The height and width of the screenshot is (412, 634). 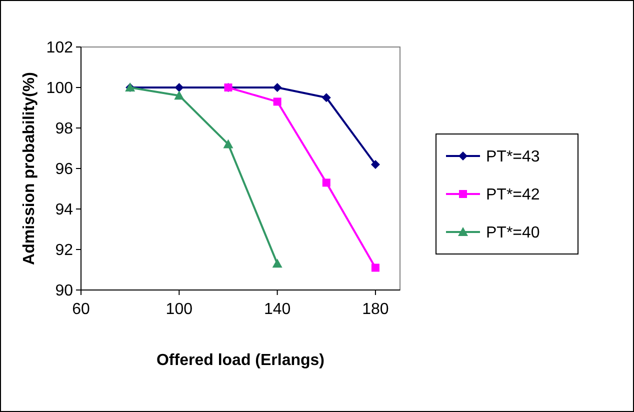 I want to click on x-tick-label: 180, so click(x=375, y=309).